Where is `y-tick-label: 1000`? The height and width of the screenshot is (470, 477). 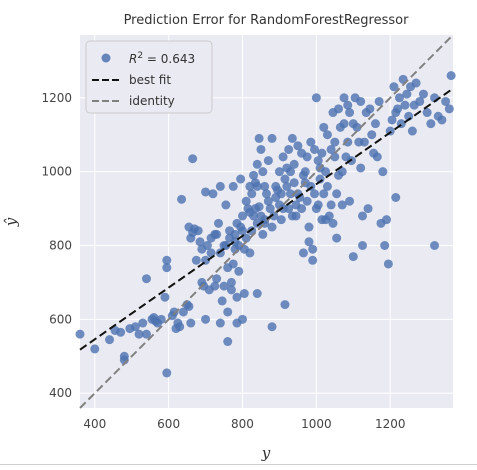 y-tick-label: 1000 is located at coordinates (56, 172).